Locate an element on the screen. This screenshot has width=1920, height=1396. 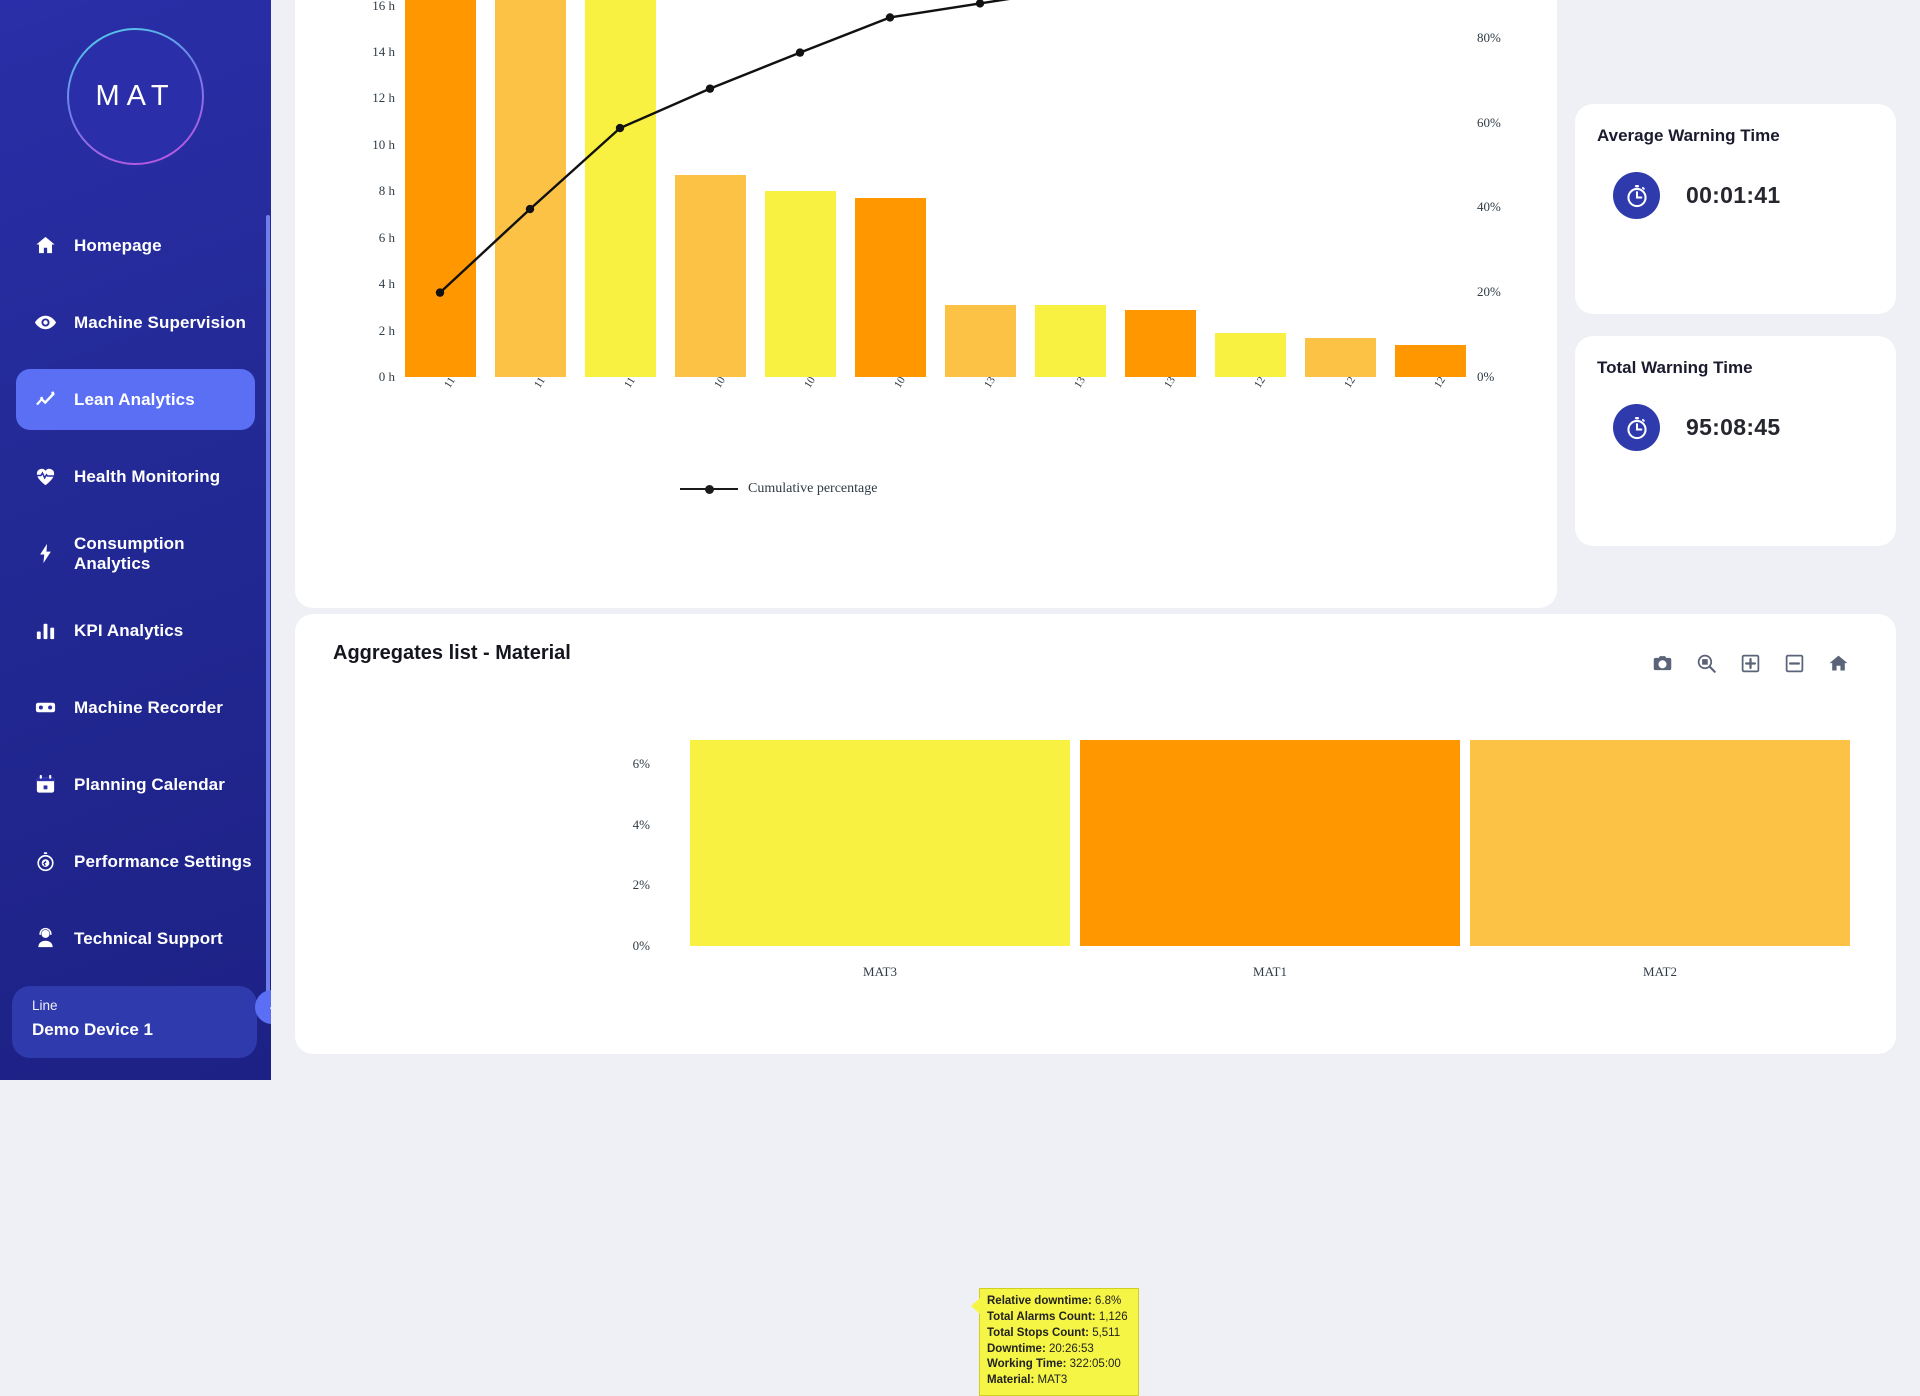
tooltip-key: Relative downtime: is located at coordinates (1039, 1301).